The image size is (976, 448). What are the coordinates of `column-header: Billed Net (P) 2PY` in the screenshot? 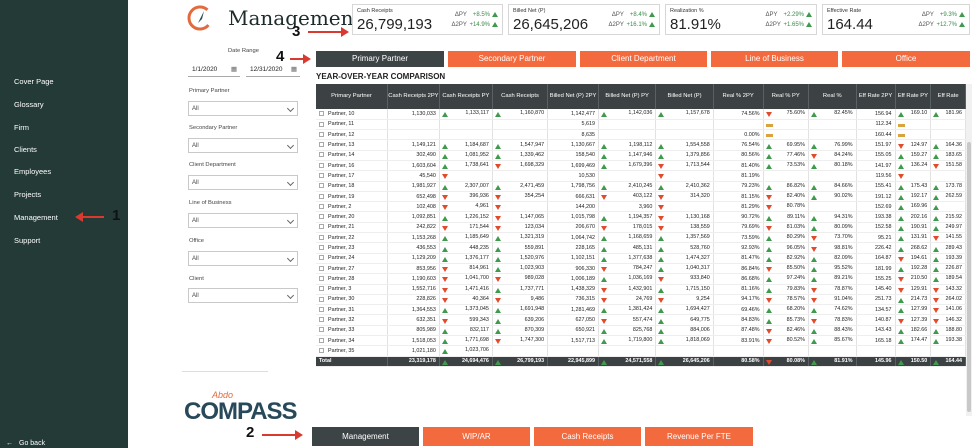 It's located at (573, 96).